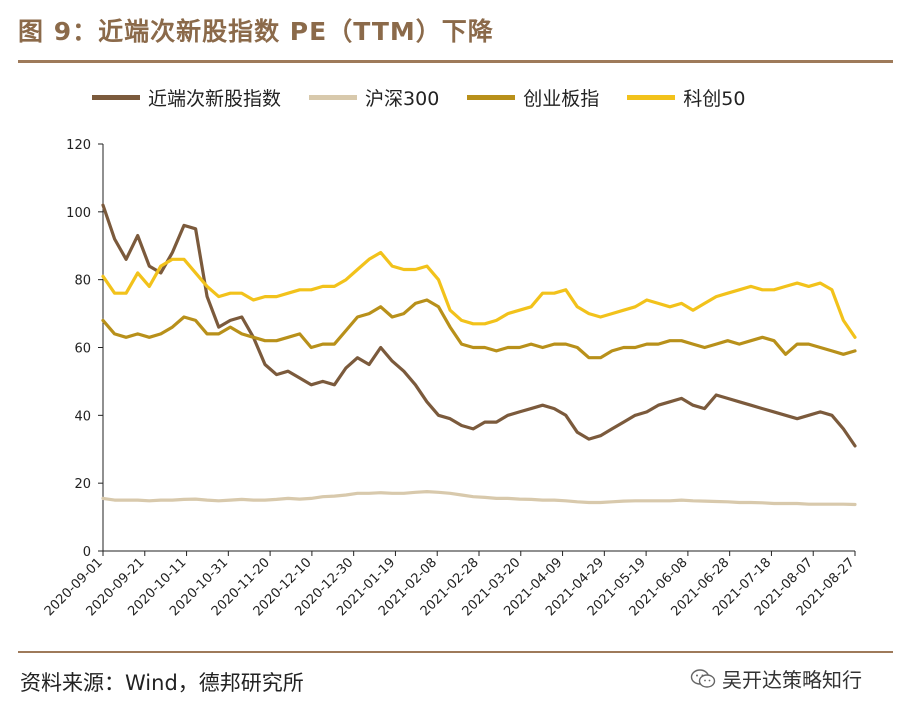 This screenshot has width=911, height=717. Describe the element at coordinates (402, 99) in the screenshot. I see `legend-label-1: 沪深300` at that location.